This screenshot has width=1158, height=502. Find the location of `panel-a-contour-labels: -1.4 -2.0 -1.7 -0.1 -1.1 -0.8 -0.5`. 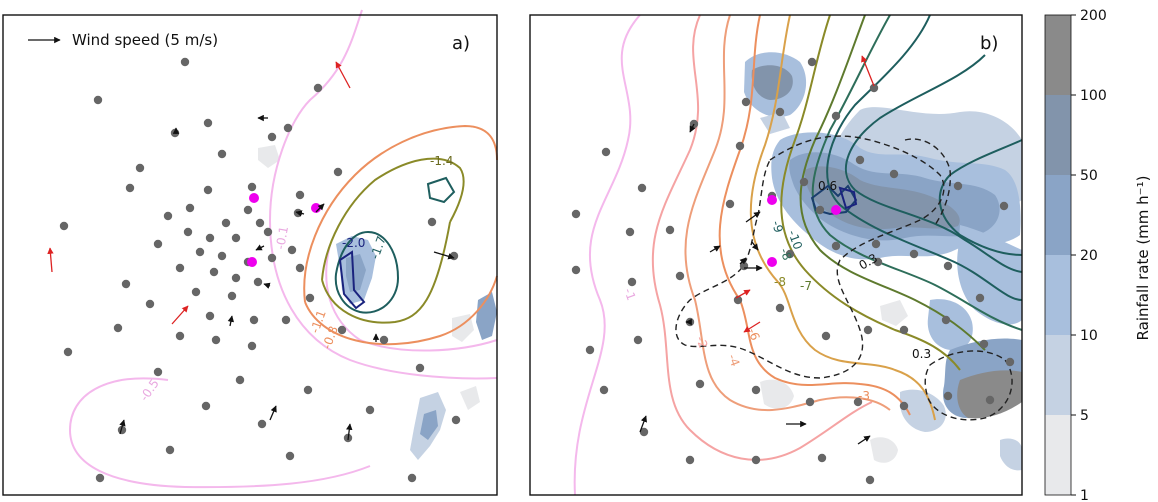

panel-a-contour-labels: -1.4 -2.0 -1.7 -0.1 -1.1 -0.8 -0.5 is located at coordinates (295, 279).